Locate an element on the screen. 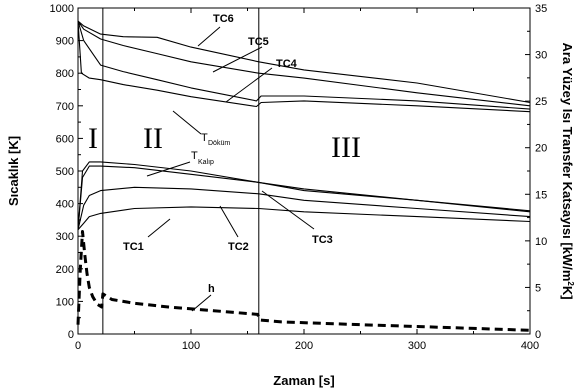 The image size is (576, 392). y-left-tick-label-100: 100 is located at coordinates (65, 302).